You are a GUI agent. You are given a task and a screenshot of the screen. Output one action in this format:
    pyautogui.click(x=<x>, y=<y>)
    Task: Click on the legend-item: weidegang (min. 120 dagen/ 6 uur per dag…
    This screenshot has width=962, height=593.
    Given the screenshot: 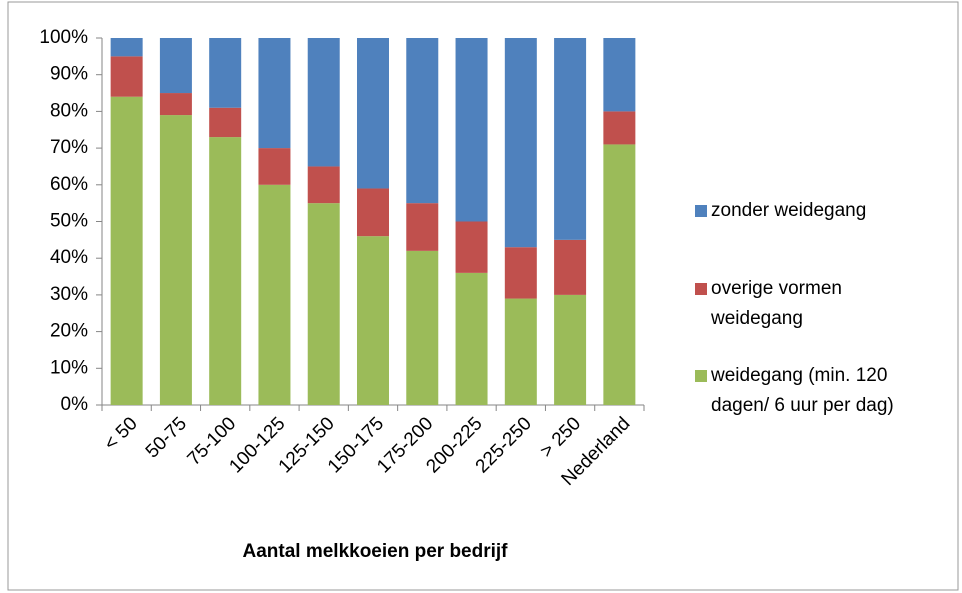 What is the action you would take?
    pyautogui.click(x=812, y=391)
    